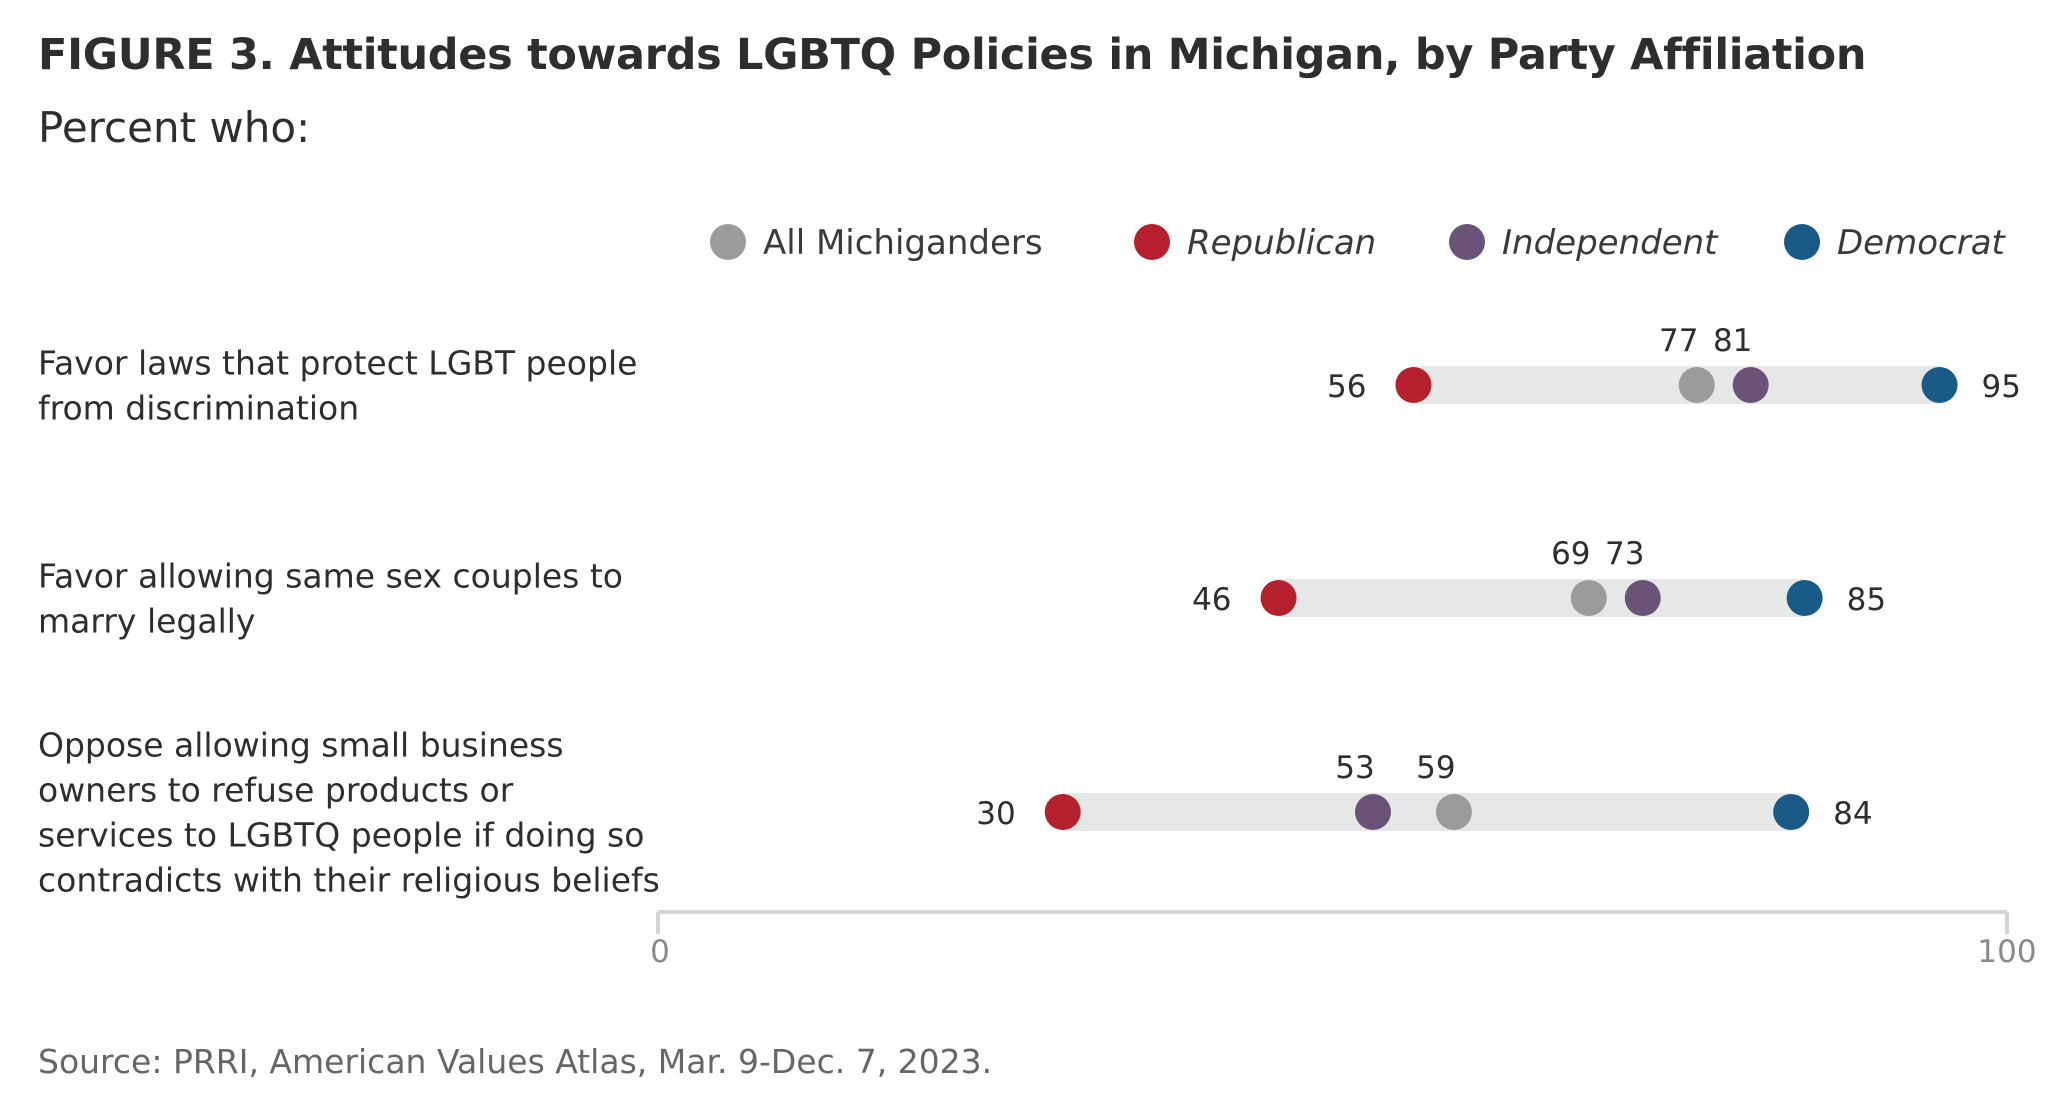  What do you see at coordinates (174, 127) in the screenshot?
I see `chart-subtitle: Percent who:` at bounding box center [174, 127].